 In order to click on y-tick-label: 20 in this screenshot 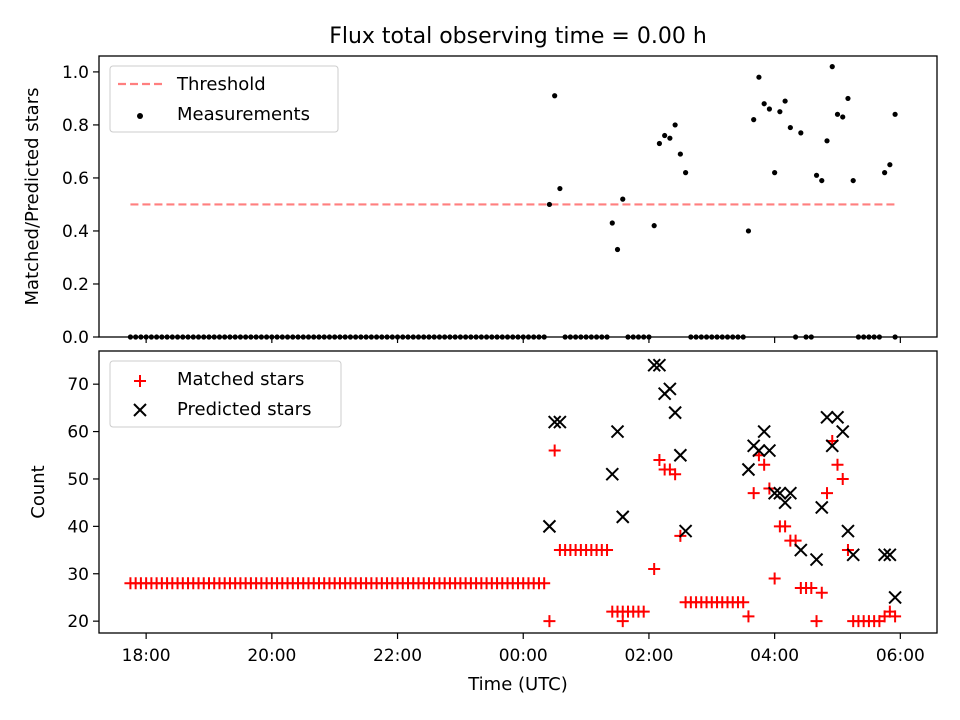, I will do `click(78, 622)`.